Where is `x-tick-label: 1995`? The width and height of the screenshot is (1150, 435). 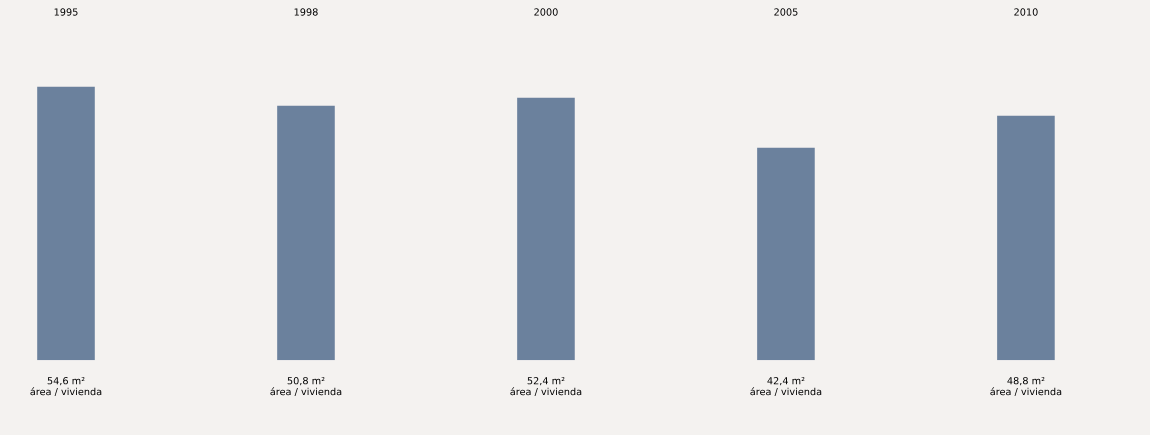
x-tick-label: 1995 is located at coordinates (66, 12).